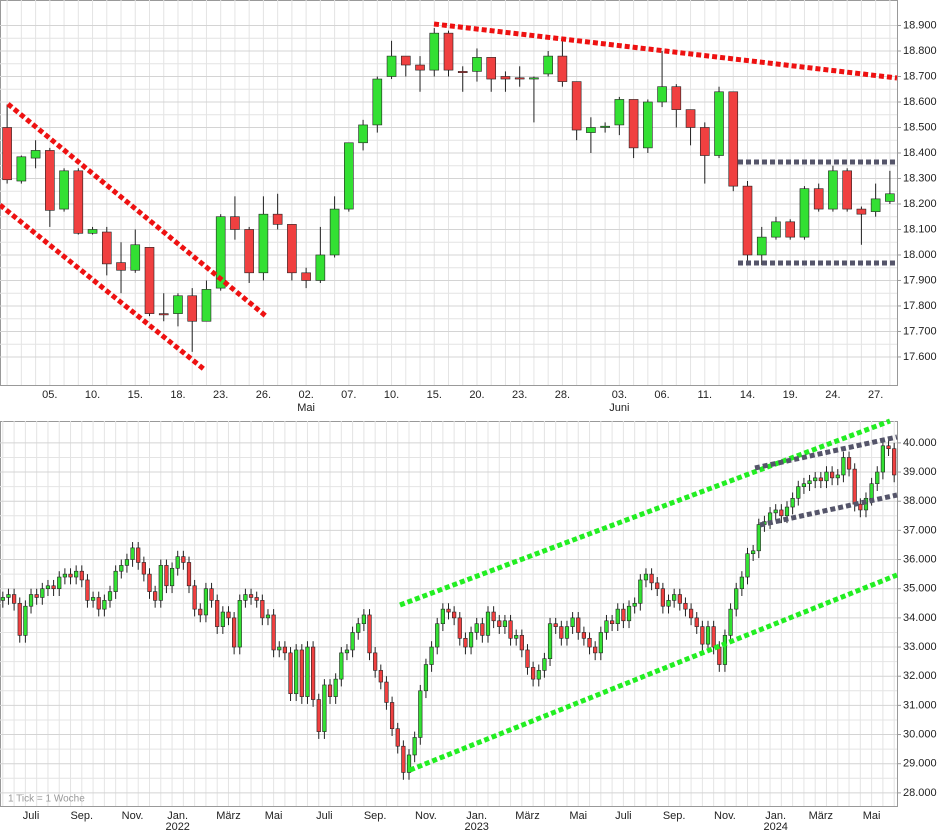 The image size is (943, 838). I want to click on y-tick-label: 18.300, so click(920, 178).